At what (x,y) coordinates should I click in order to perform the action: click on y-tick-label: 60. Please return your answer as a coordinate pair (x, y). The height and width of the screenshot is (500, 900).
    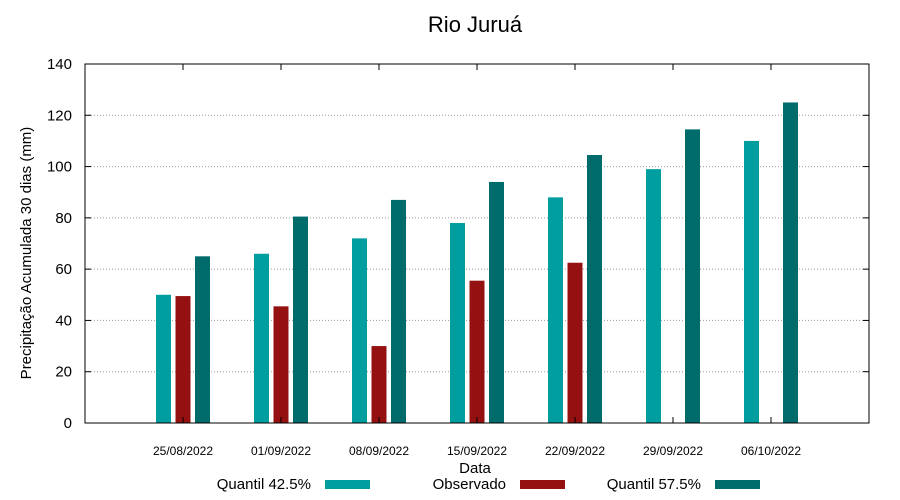
    Looking at the image, I should click on (63, 269).